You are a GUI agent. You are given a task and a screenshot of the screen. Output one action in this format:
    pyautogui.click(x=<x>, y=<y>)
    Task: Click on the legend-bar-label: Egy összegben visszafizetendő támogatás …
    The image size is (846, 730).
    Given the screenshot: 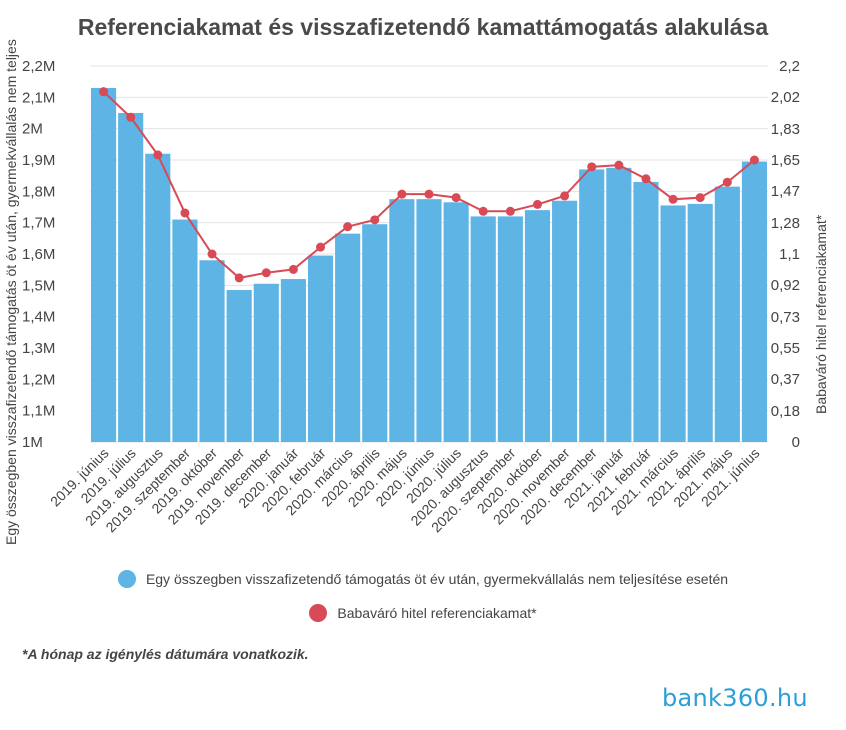 What is the action you would take?
    pyautogui.click(x=437, y=579)
    